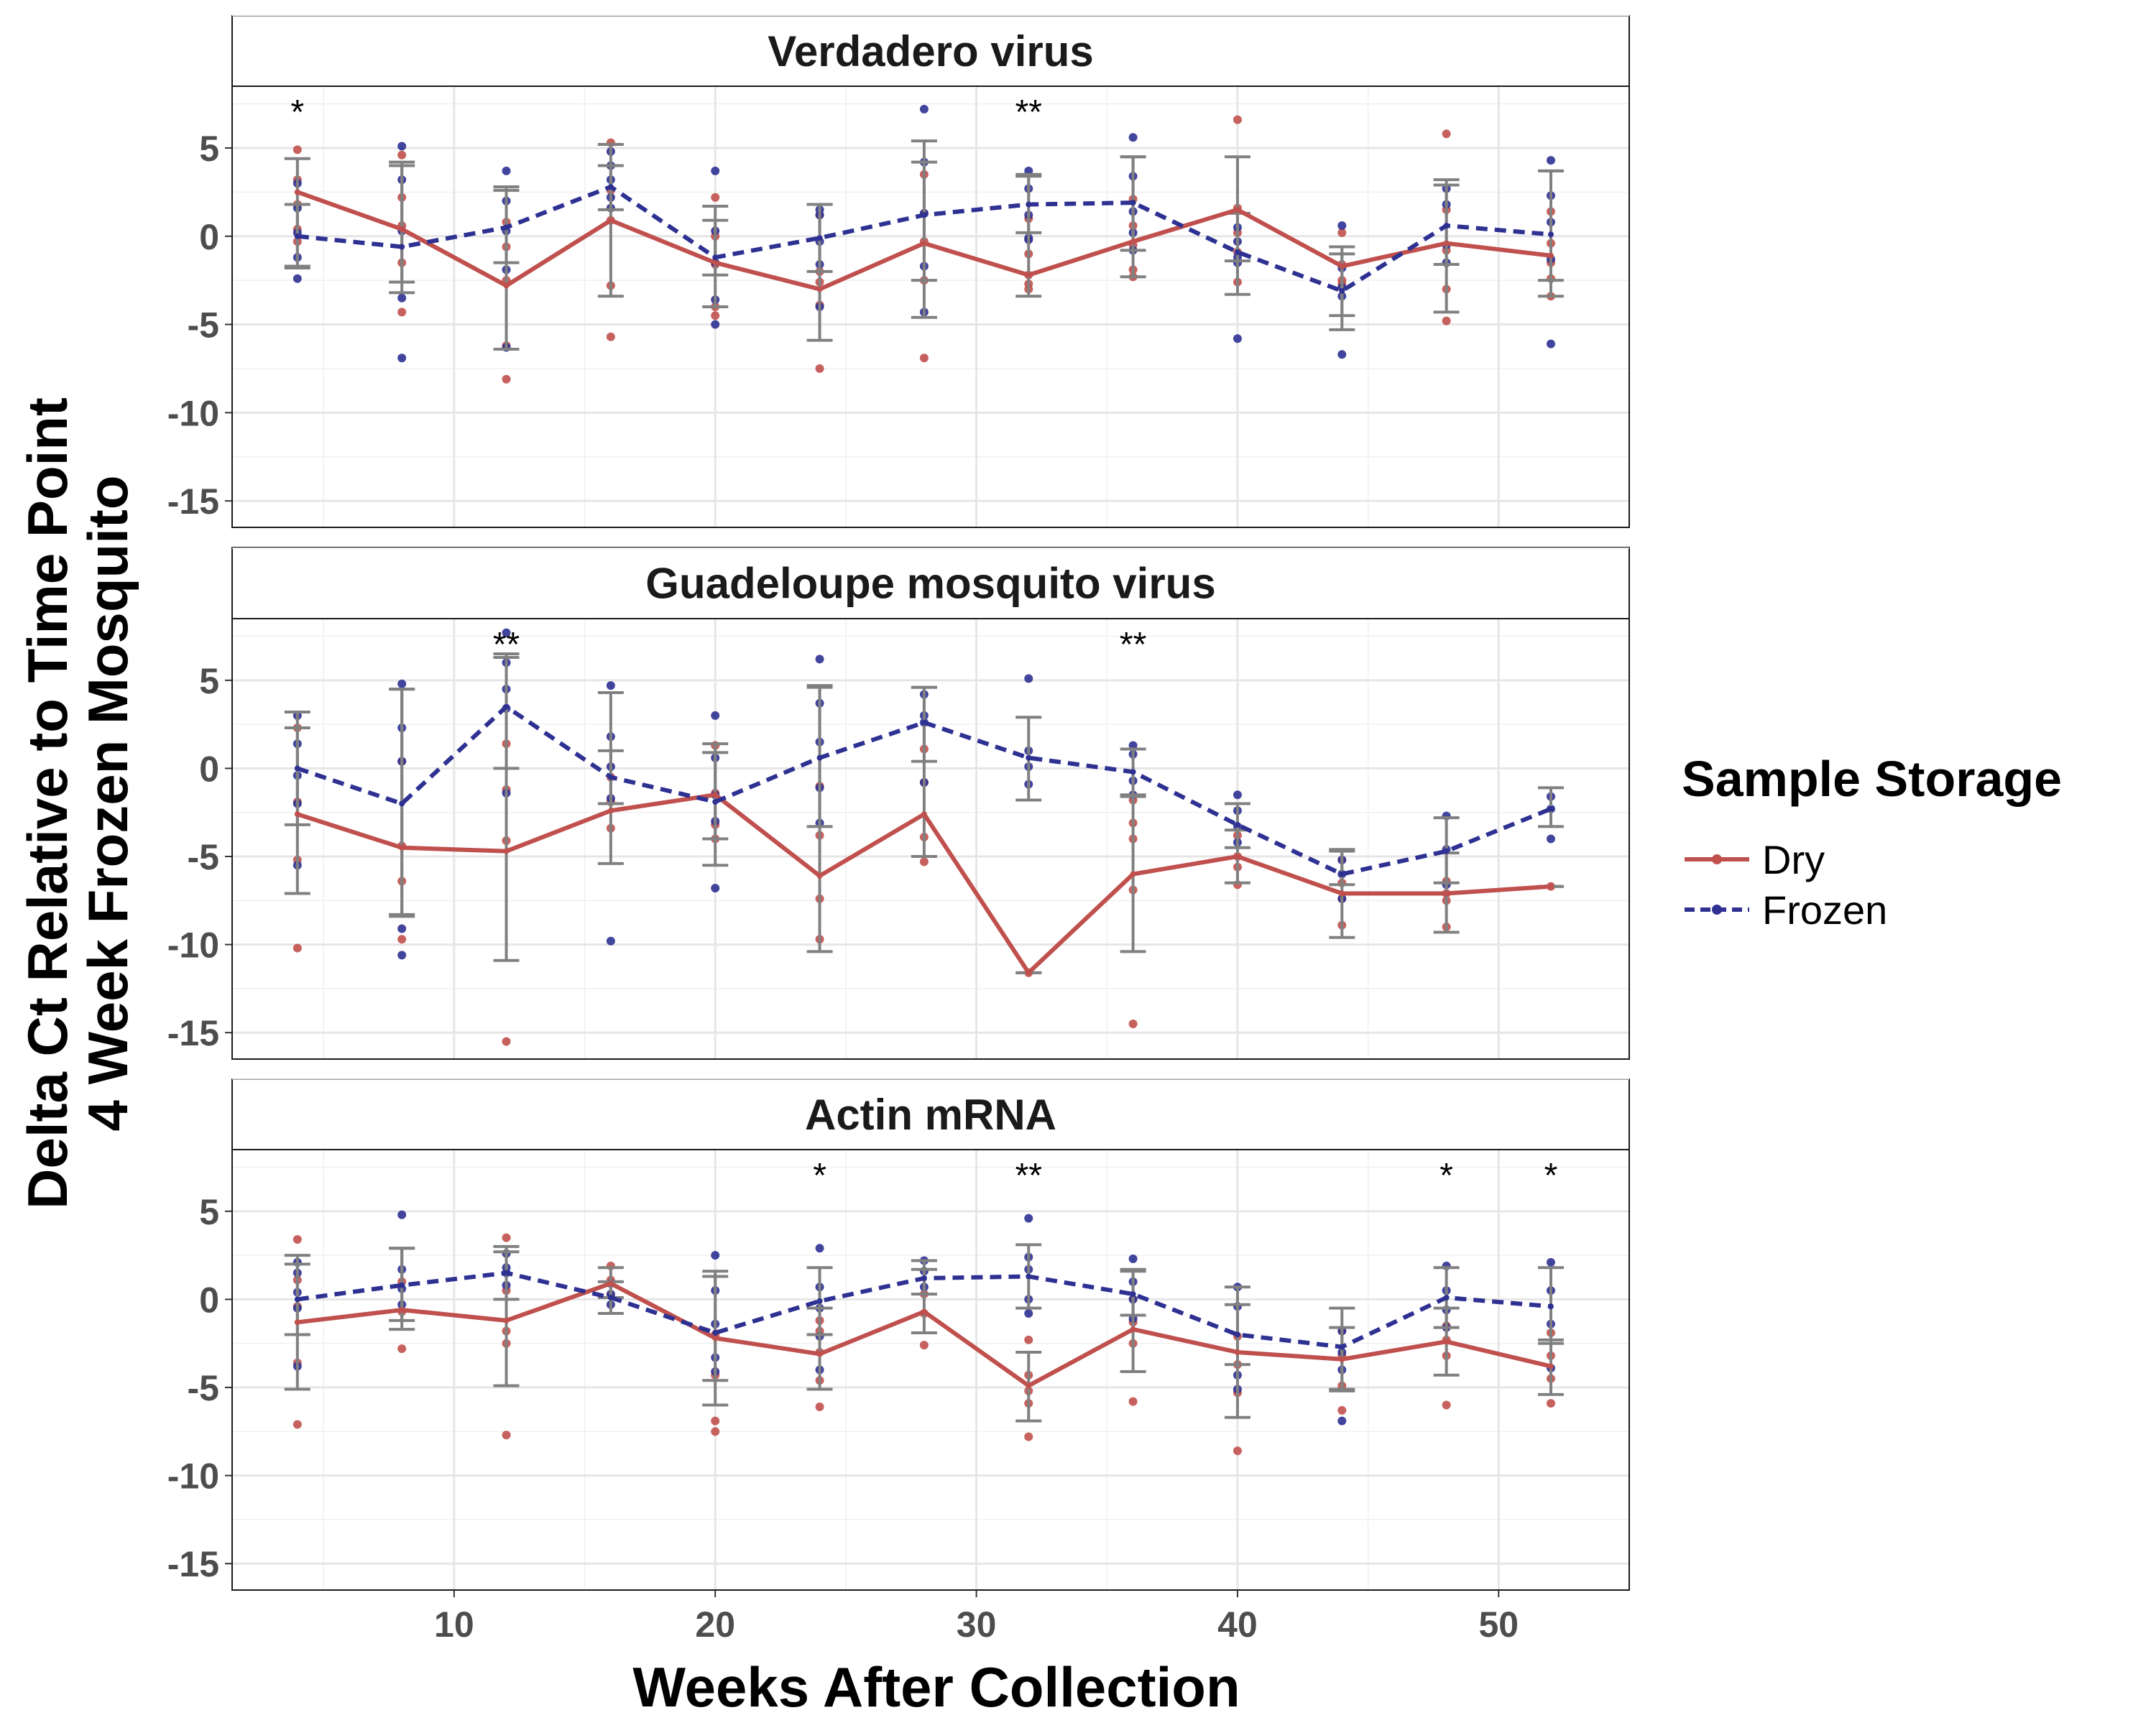  What do you see at coordinates (1872, 842) in the screenshot?
I see `legend: Sample Storage Dry Frozen` at bounding box center [1872, 842].